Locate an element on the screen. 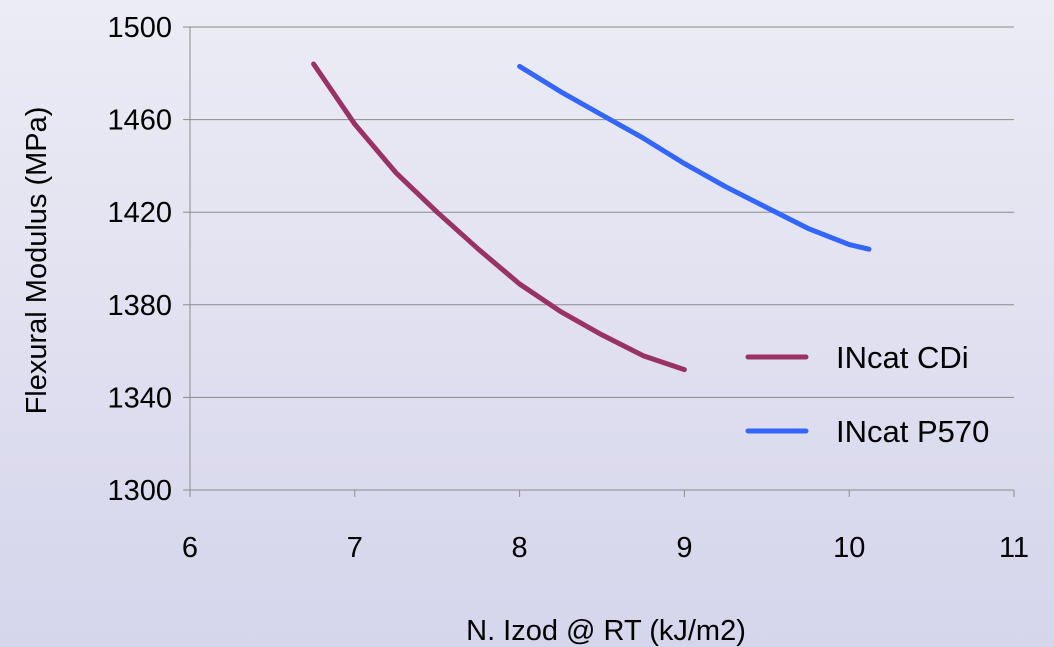 The height and width of the screenshot is (647, 1054). y-tick-label: 1500 is located at coordinates (139, 28).